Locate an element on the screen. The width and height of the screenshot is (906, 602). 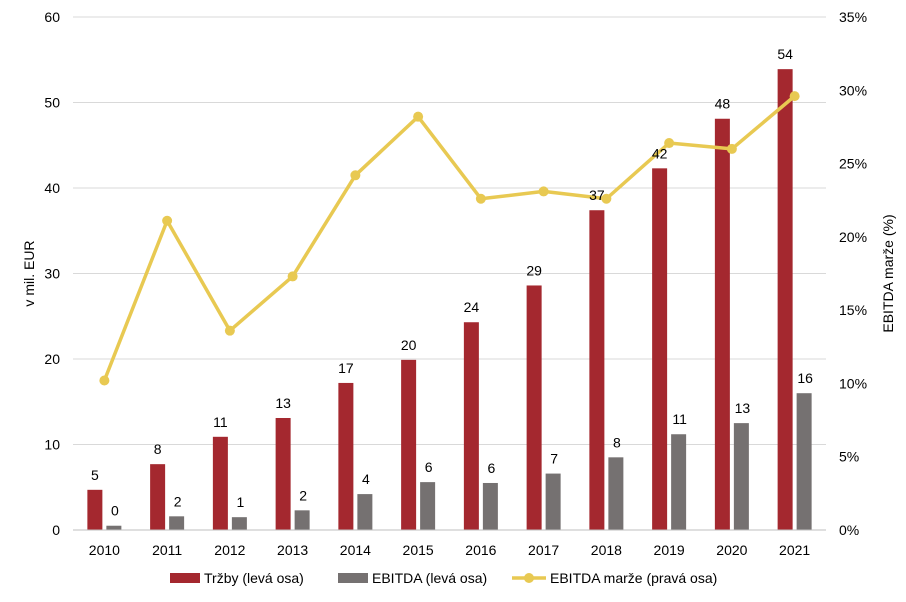
legend-revenue-label: Tržby (levá osa) is located at coordinates (254, 578).